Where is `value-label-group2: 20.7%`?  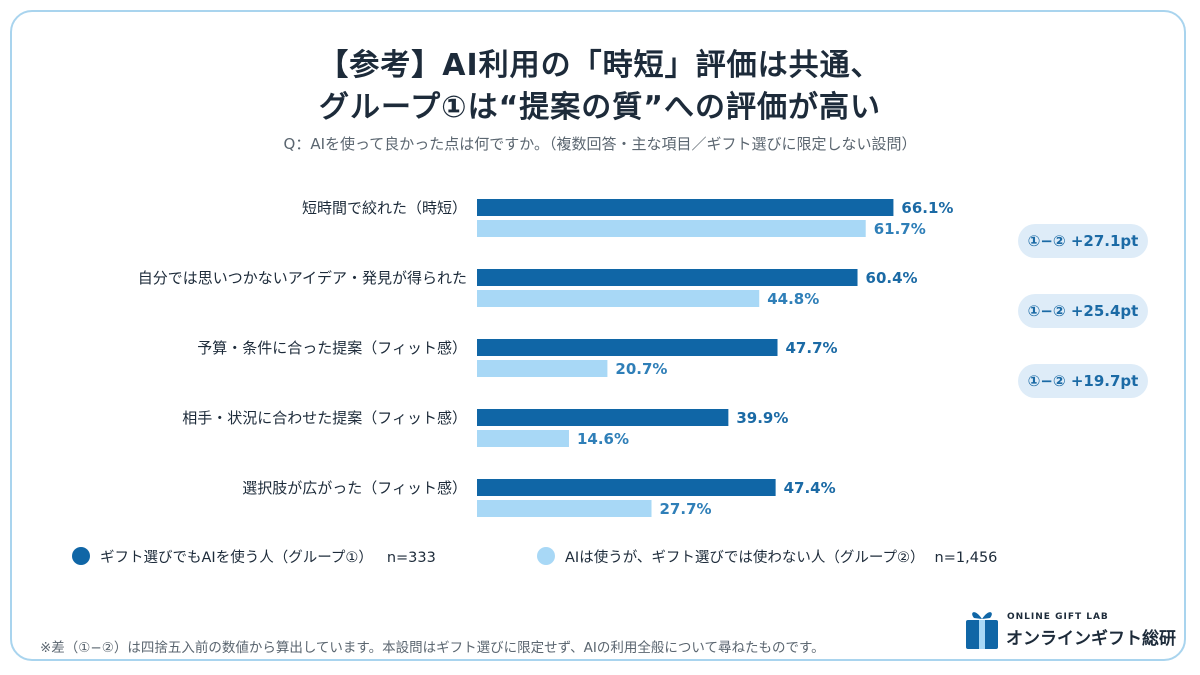 value-label-group2: 20.7% is located at coordinates (641, 369).